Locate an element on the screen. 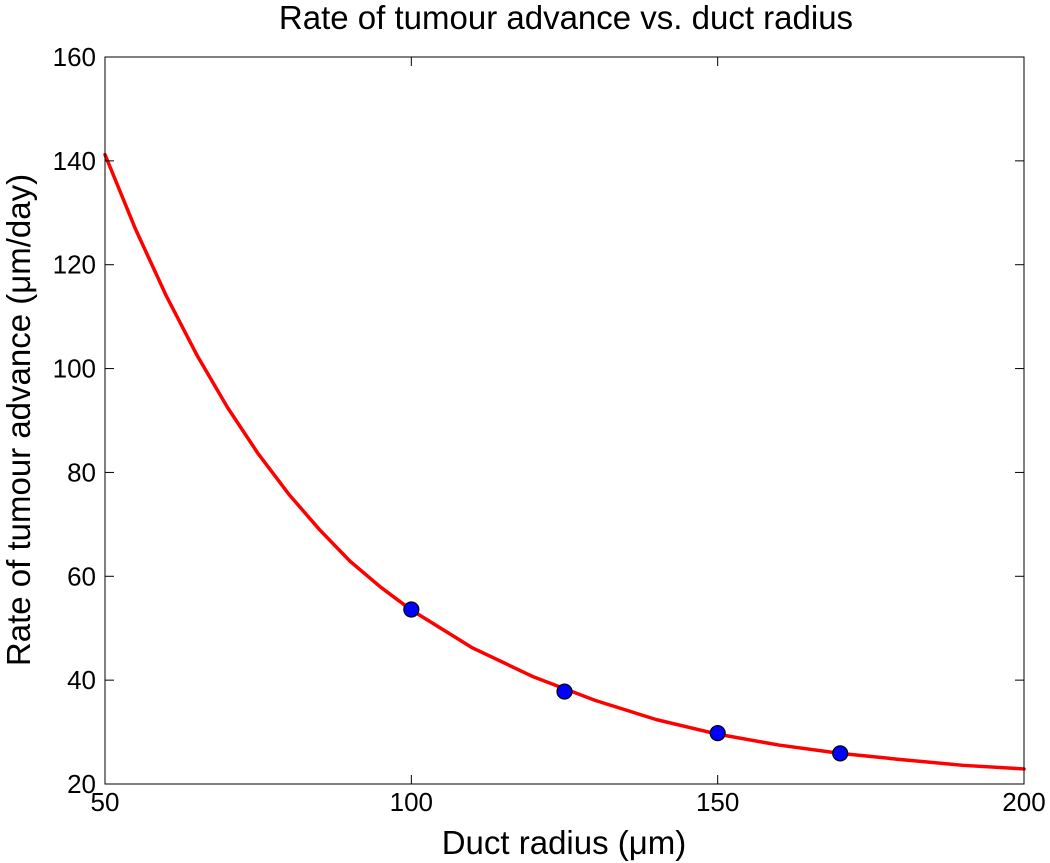 This screenshot has width=1050, height=863. y-tick-label: 140 is located at coordinates (74, 161).